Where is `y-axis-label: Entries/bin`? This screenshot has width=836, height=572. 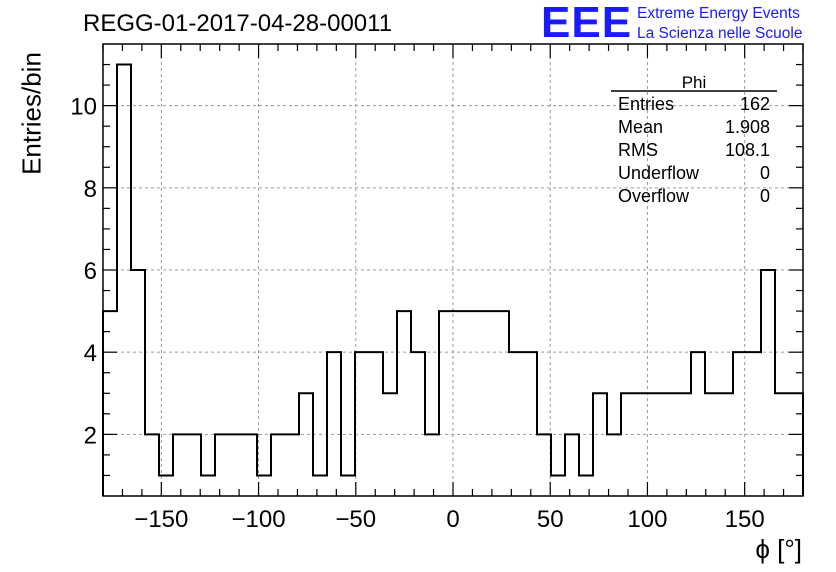
y-axis-label: Entries/bin is located at coordinates (31, 113).